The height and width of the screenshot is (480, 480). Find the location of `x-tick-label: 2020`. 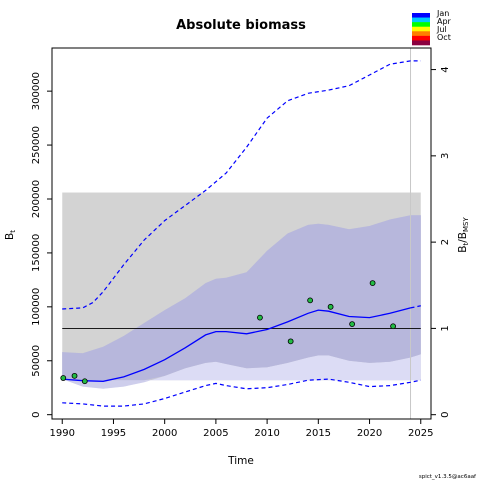

x-tick-label: 2020 is located at coordinates (369, 433).